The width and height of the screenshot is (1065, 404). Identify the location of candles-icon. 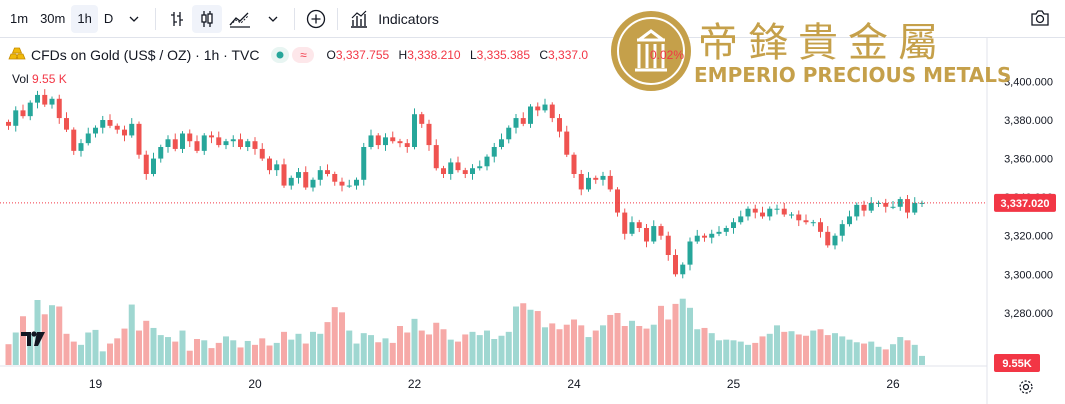
(207, 18).